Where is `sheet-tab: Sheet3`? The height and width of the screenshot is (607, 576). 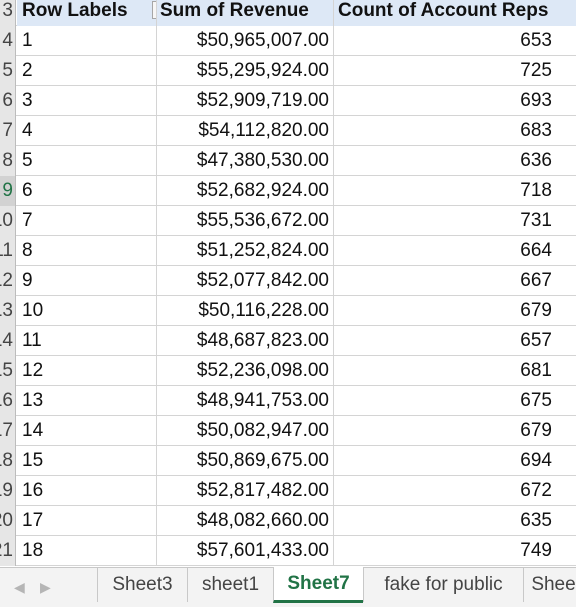
sheet-tab: Sheet3 is located at coordinates (142, 585).